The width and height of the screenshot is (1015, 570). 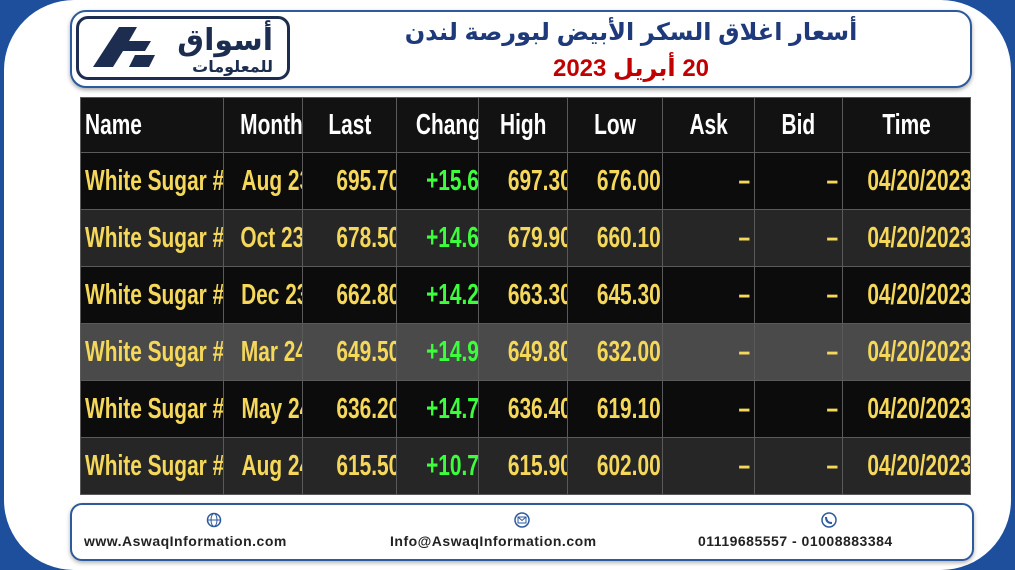 I want to click on month-cell-text: Oct 23, so click(x=271, y=237).